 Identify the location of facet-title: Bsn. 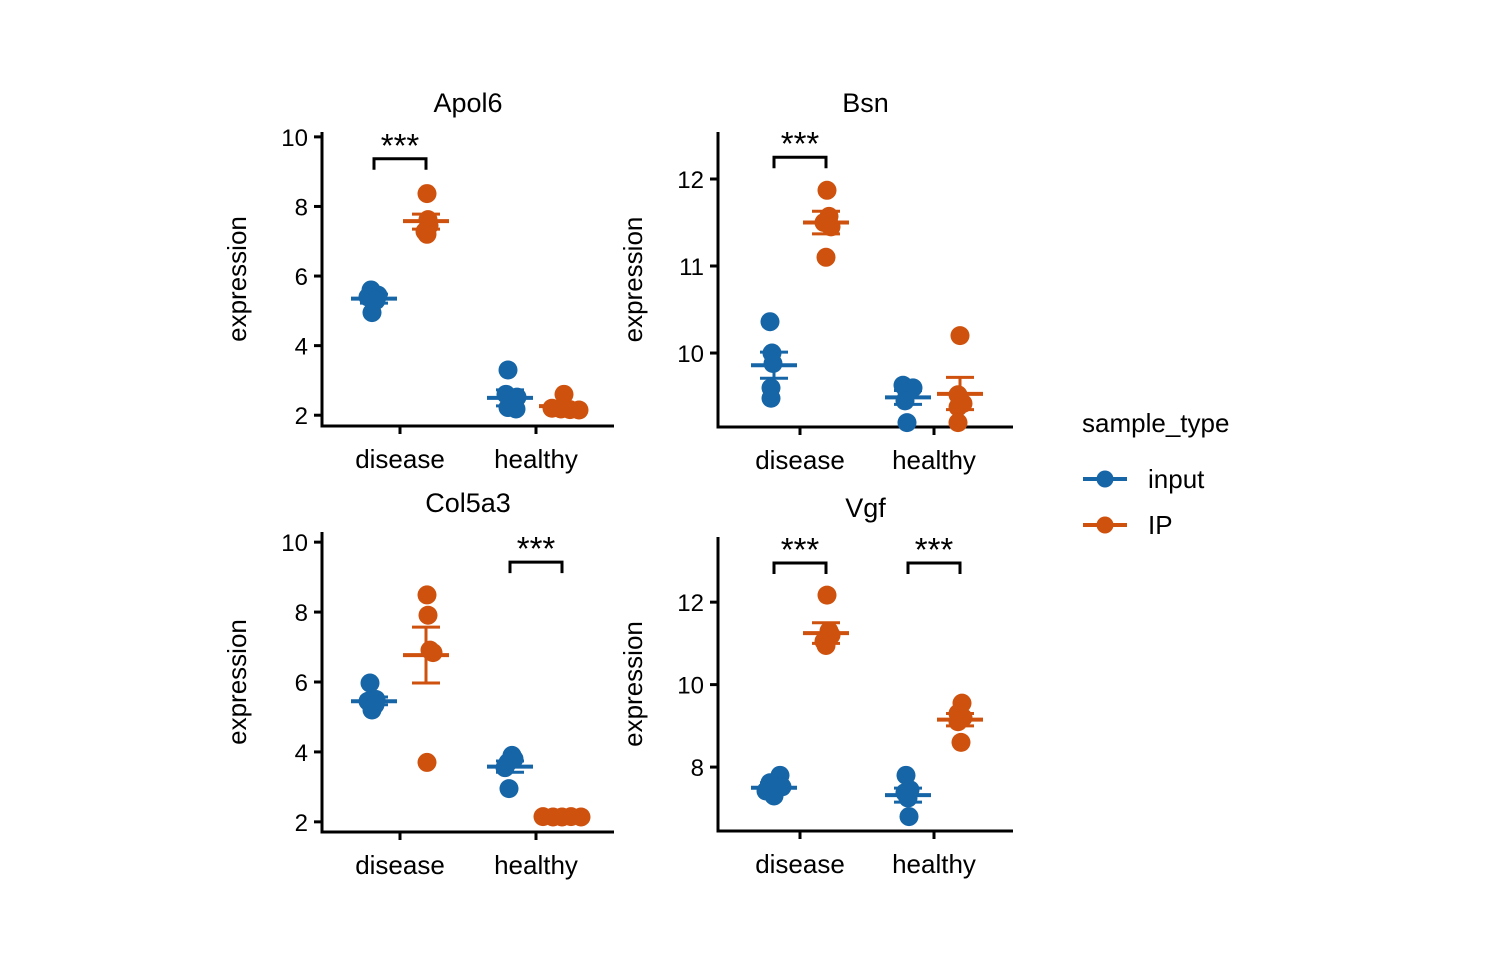
(865, 103).